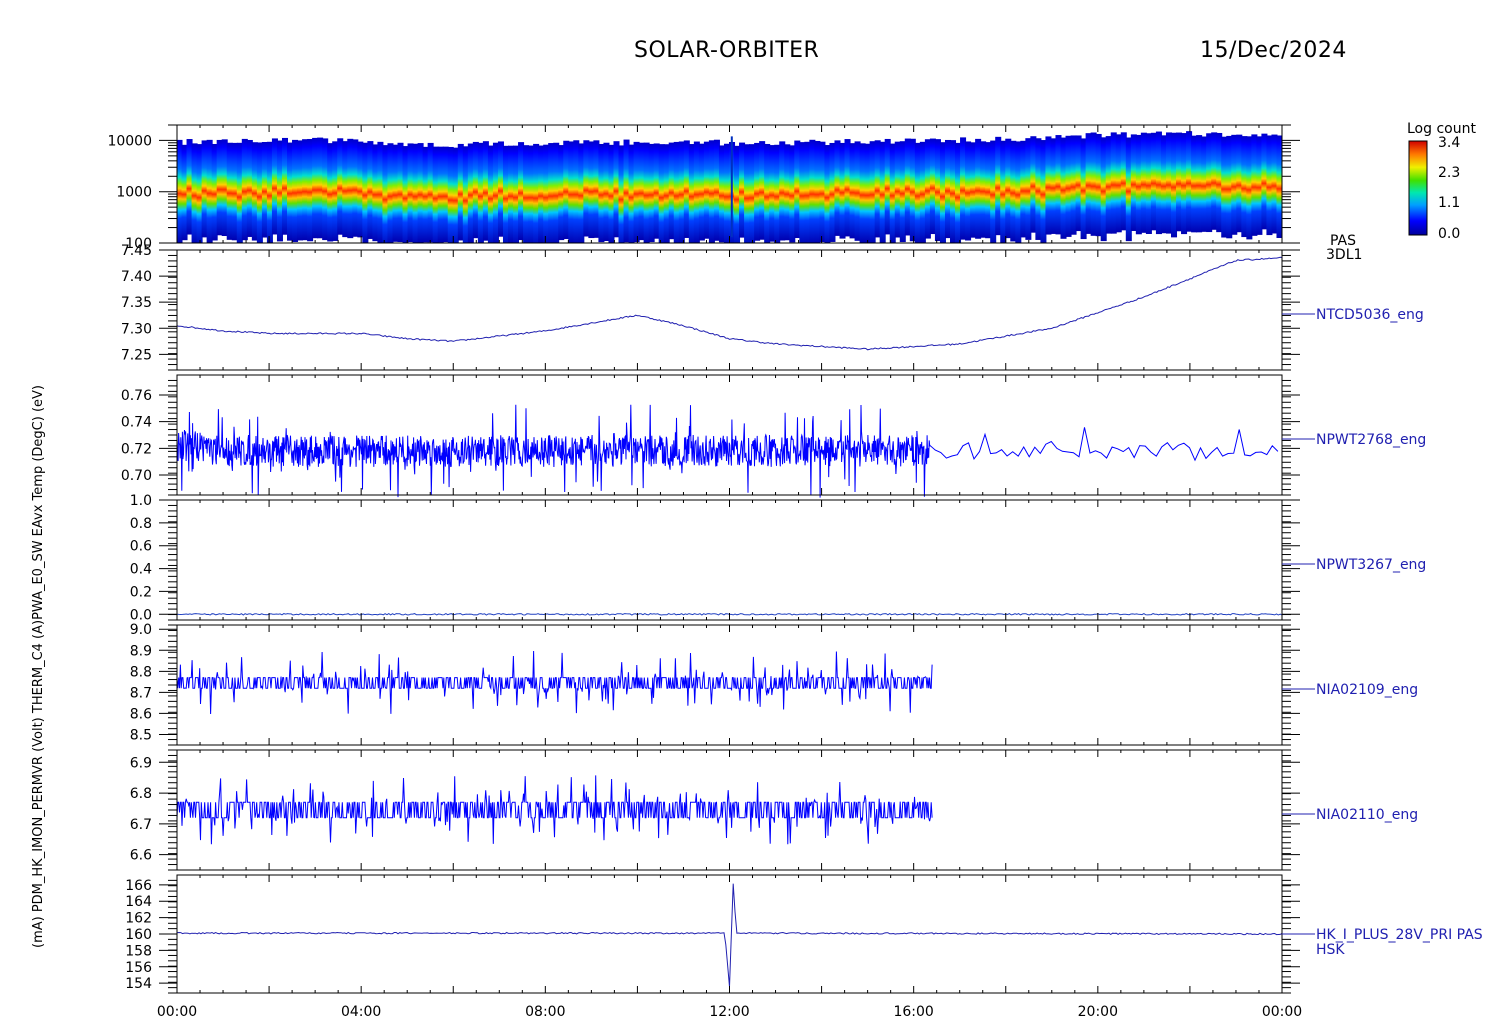 This screenshot has height=1020, width=1512. What do you see at coordinates (138, 902) in the screenshot?
I see `y-tick-label: 164` at bounding box center [138, 902].